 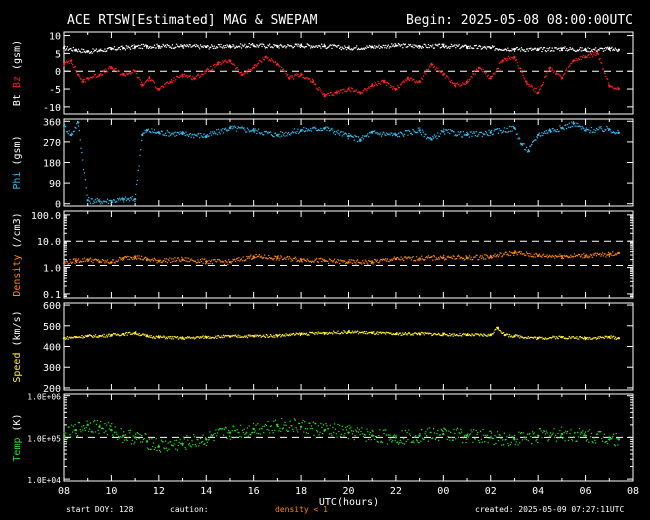 What do you see at coordinates (17, 368) in the screenshot?
I see `y-axis-label-part: Speed` at bounding box center [17, 368].